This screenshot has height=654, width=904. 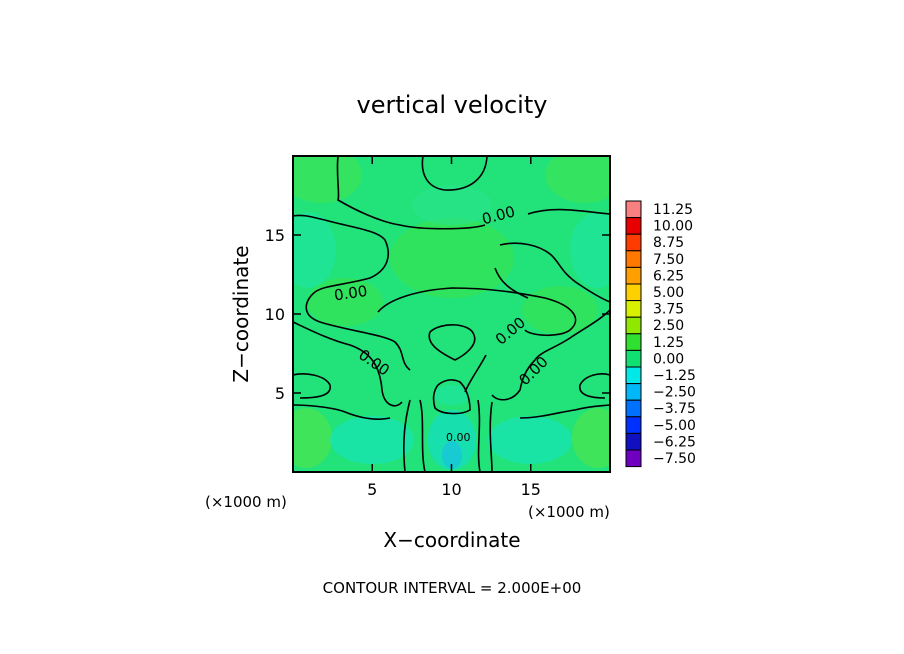 What do you see at coordinates (451, 489) in the screenshot?
I see `x-tick-label: 10` at bounding box center [451, 489].